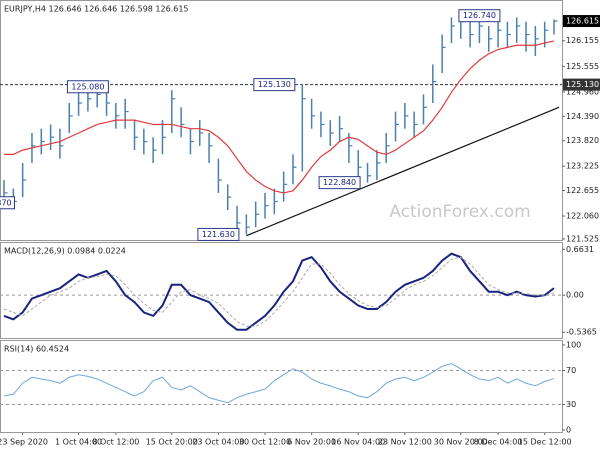 The height and width of the screenshot is (450, 600). I want to click on y-tick-label: 30, so click(571, 404).